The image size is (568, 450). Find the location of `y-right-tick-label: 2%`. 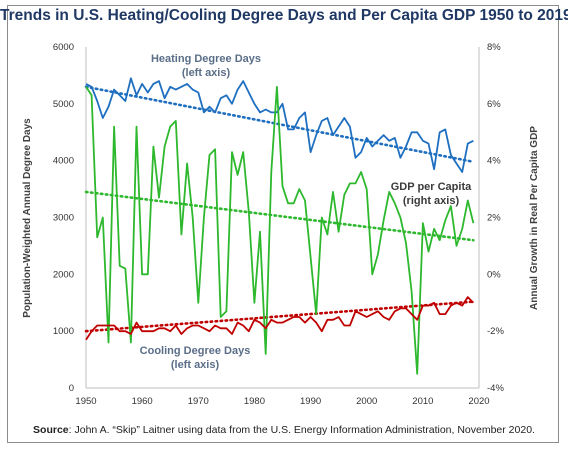

y-right-tick-label: 2% is located at coordinates (494, 218).